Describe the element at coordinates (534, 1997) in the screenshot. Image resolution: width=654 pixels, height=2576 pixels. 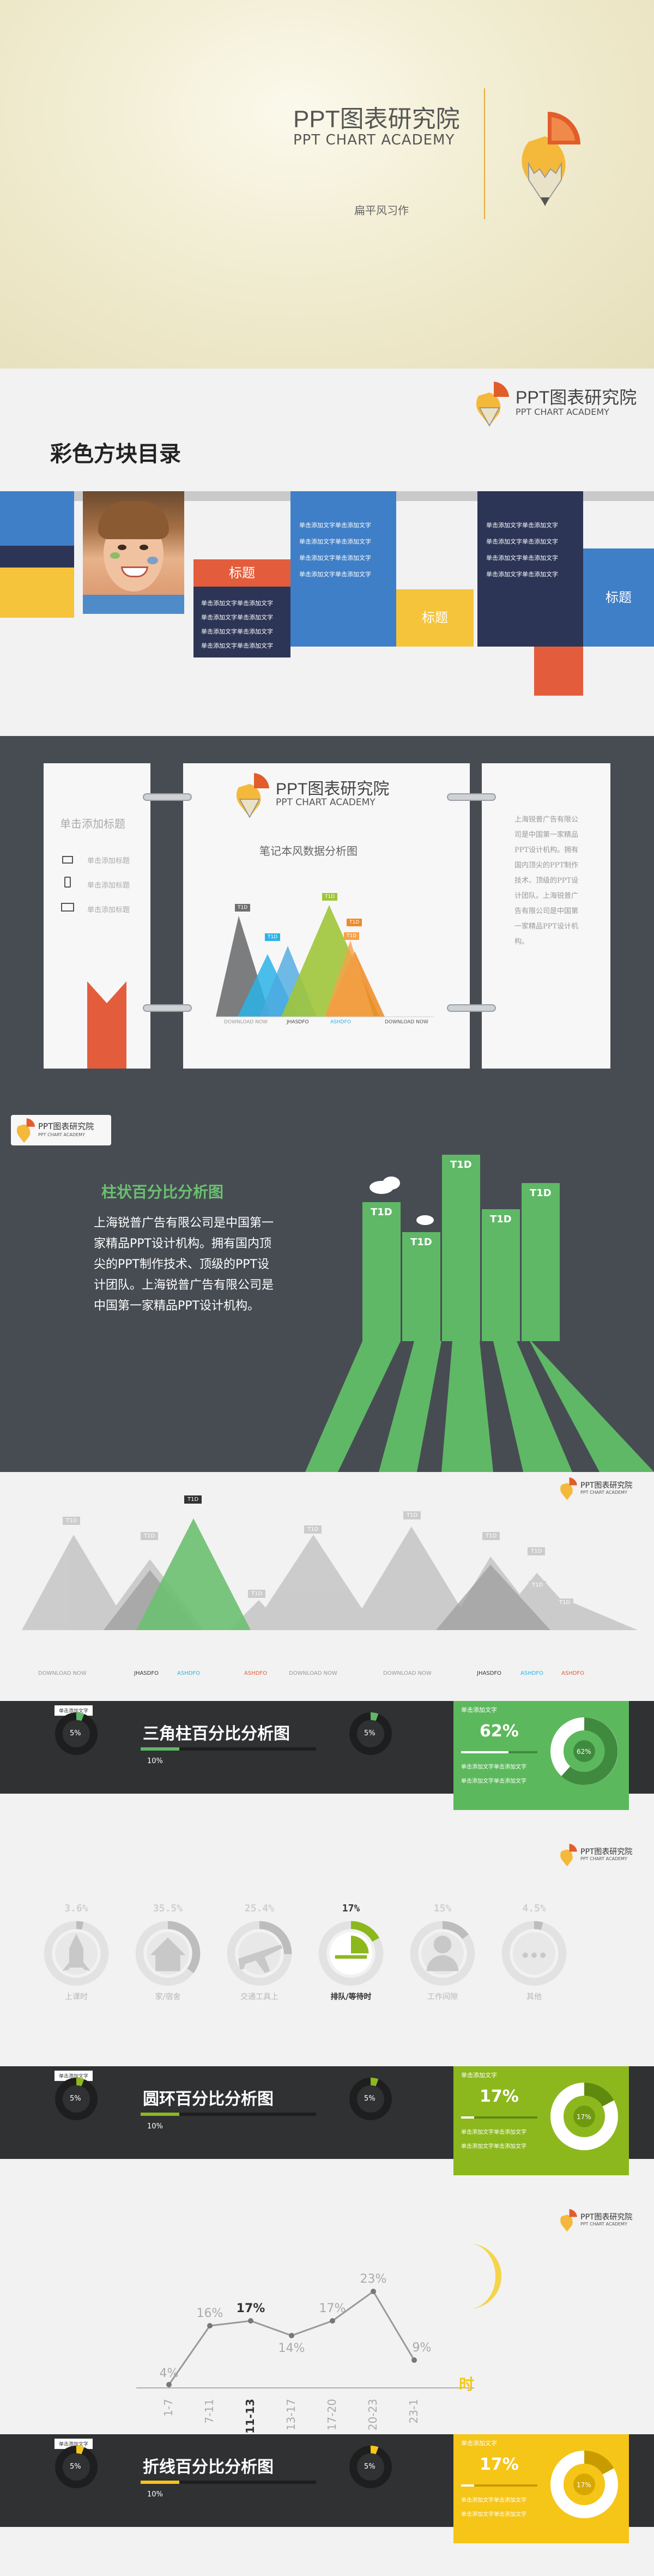
I see `ring-label: 其他` at that location.